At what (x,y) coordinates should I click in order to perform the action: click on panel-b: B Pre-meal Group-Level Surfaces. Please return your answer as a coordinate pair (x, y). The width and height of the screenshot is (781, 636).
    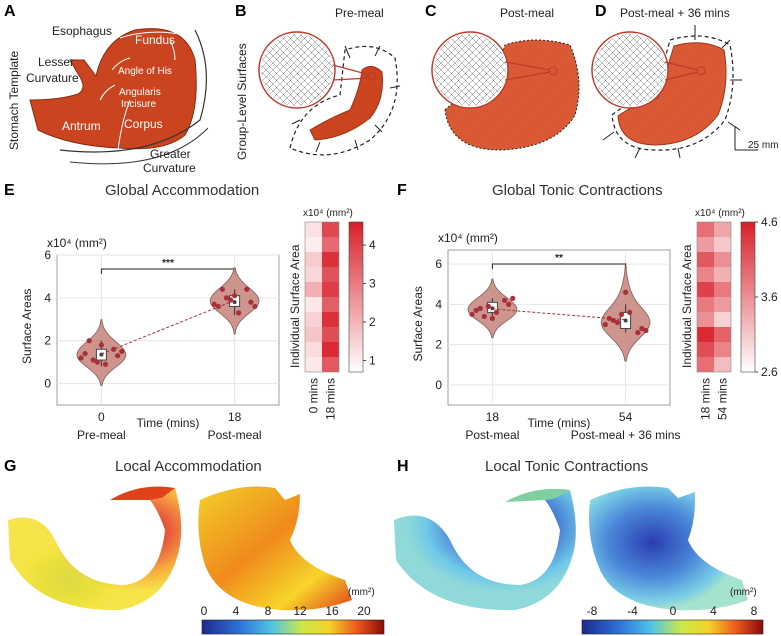
    Looking at the image, I should click on (318, 81).